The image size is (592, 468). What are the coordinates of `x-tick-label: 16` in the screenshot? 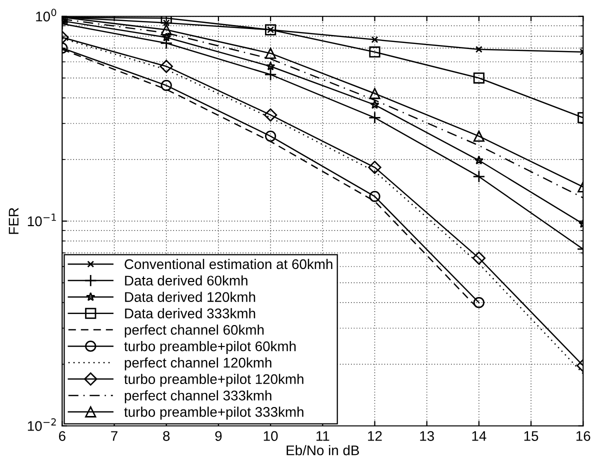 It's located at (583, 436).